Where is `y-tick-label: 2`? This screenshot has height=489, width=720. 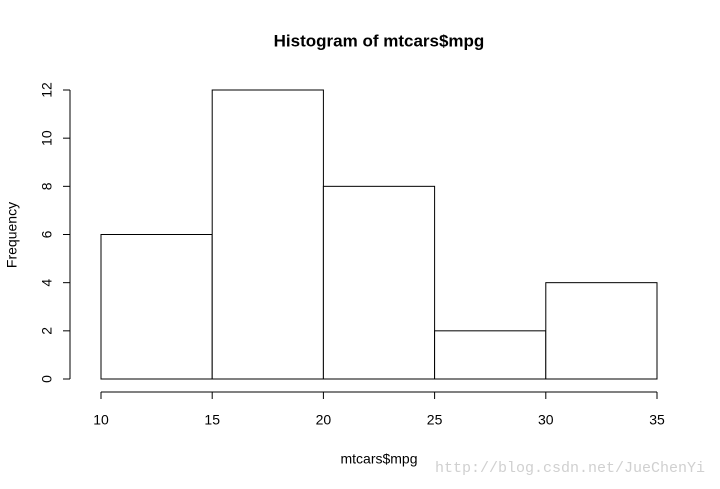
y-tick-label: 2 is located at coordinates (47, 331).